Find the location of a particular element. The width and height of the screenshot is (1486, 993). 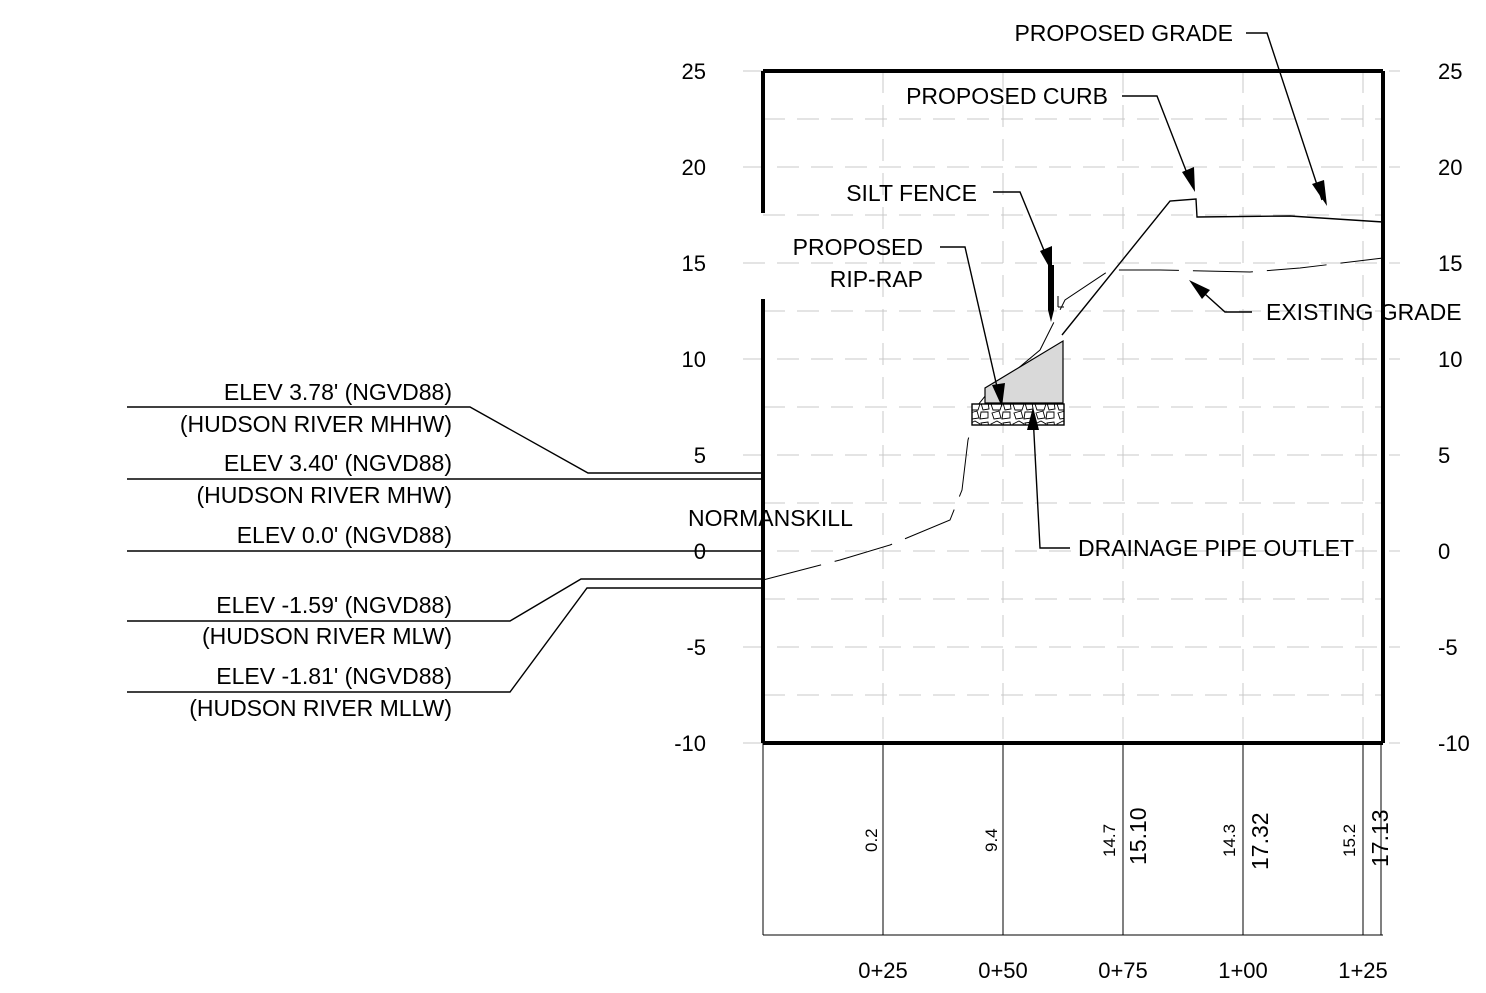

rip-rap-label: PROPOSED is located at coordinates (858, 247).